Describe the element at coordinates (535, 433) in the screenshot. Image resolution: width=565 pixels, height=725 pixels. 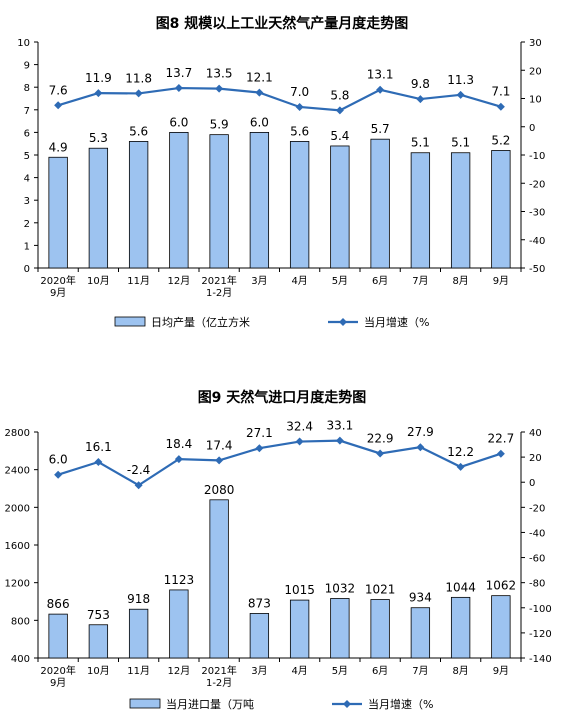
I see `chart2-right-tick-label: 40` at that location.